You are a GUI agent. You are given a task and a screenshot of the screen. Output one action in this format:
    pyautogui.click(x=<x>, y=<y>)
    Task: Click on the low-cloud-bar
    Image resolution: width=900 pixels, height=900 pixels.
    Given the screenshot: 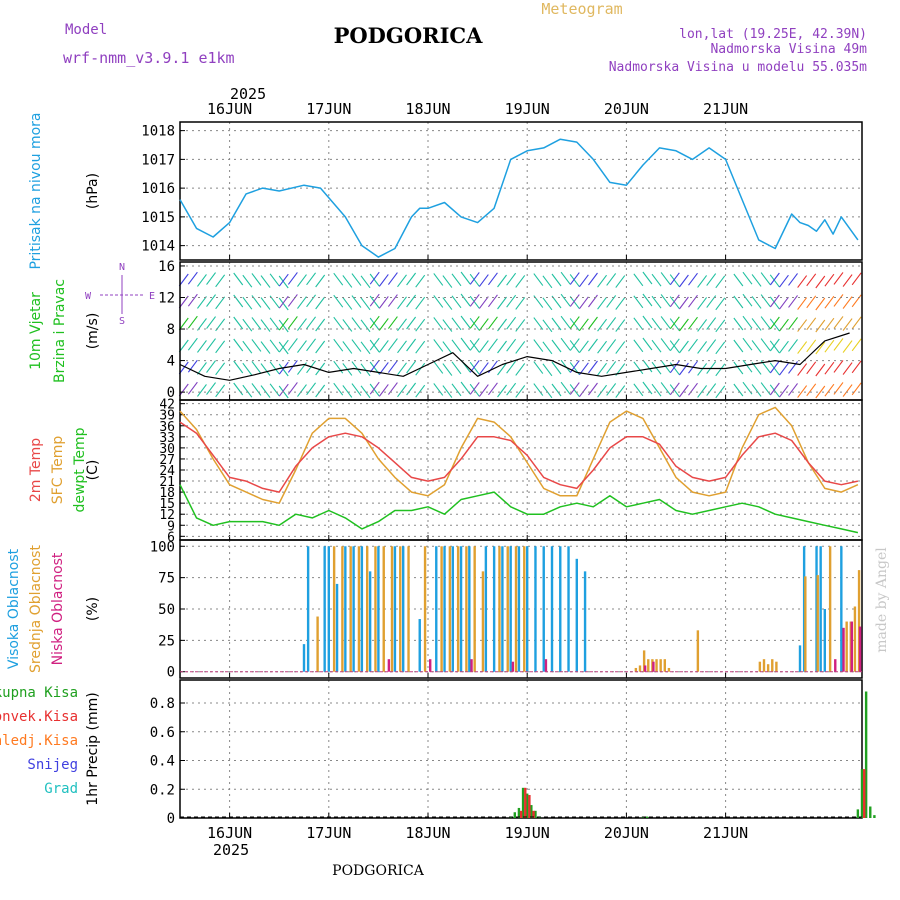 What is the action you would take?
    pyautogui.click(x=513, y=666)
    